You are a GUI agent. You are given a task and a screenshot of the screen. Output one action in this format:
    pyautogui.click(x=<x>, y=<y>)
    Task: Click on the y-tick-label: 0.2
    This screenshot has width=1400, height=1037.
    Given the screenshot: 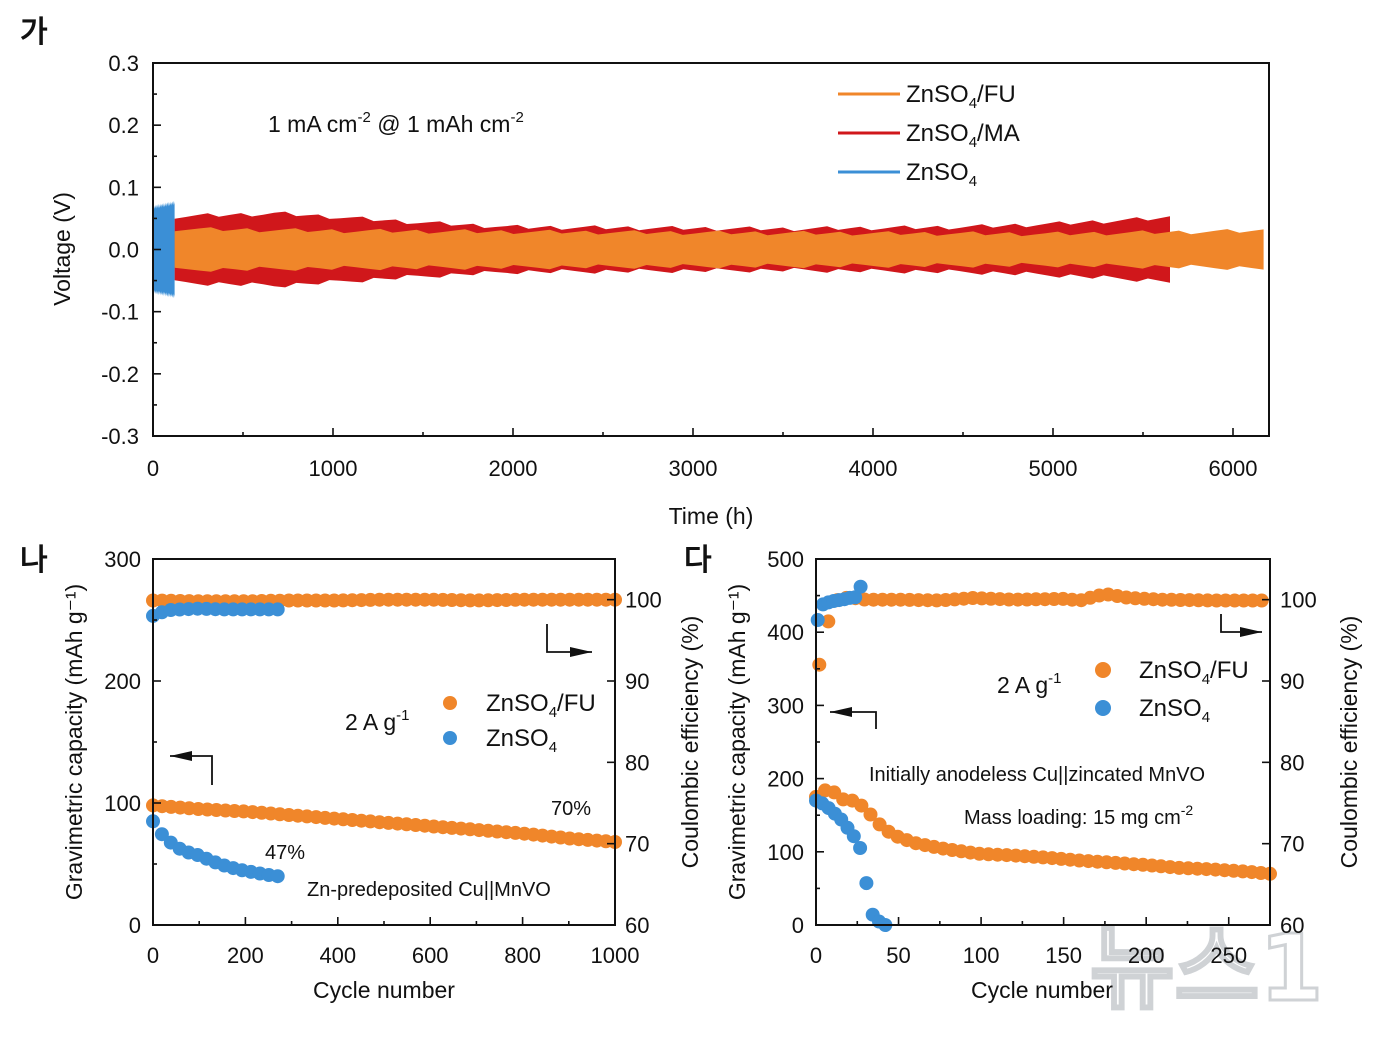 What is the action you would take?
    pyautogui.click(x=123, y=125)
    